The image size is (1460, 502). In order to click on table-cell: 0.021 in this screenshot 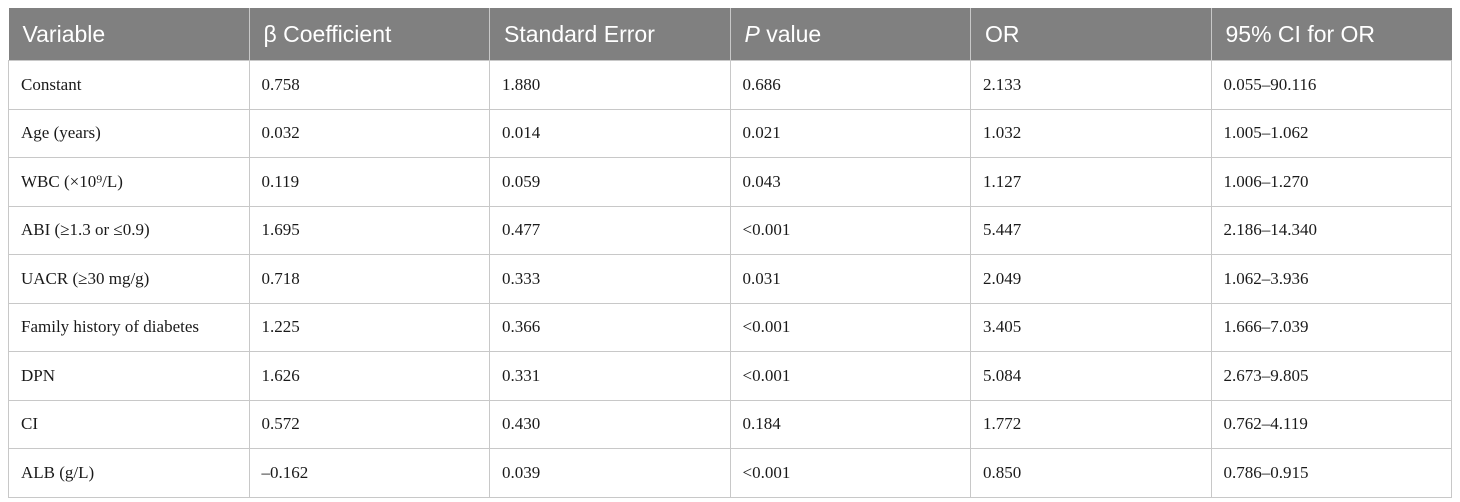, I will do `click(850, 133)`.